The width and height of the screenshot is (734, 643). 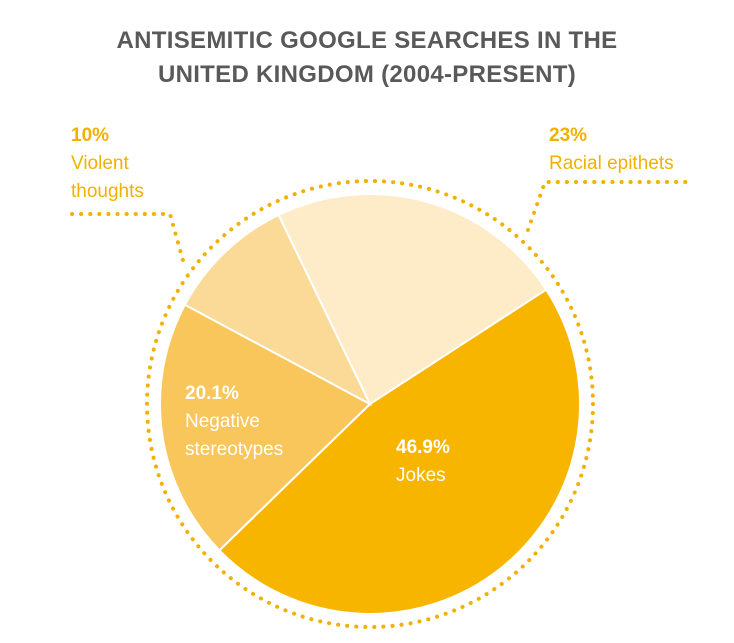 What do you see at coordinates (609, 206) in the screenshot?
I see `leader-line-racial-epithets` at bounding box center [609, 206].